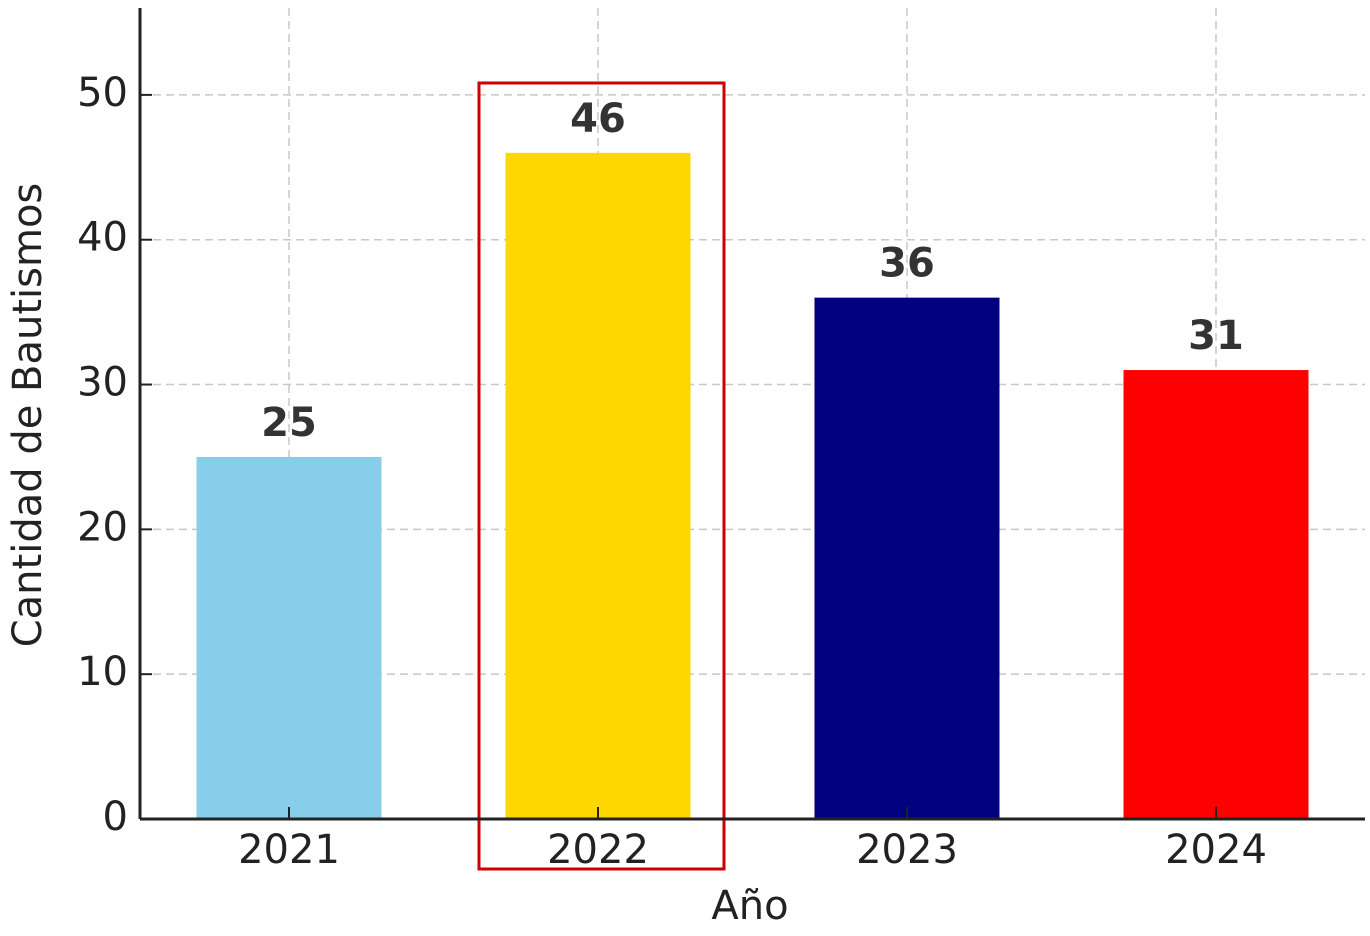 This screenshot has height=936, width=1370. What do you see at coordinates (598, 119) in the screenshot?
I see `data-label: 46` at bounding box center [598, 119].